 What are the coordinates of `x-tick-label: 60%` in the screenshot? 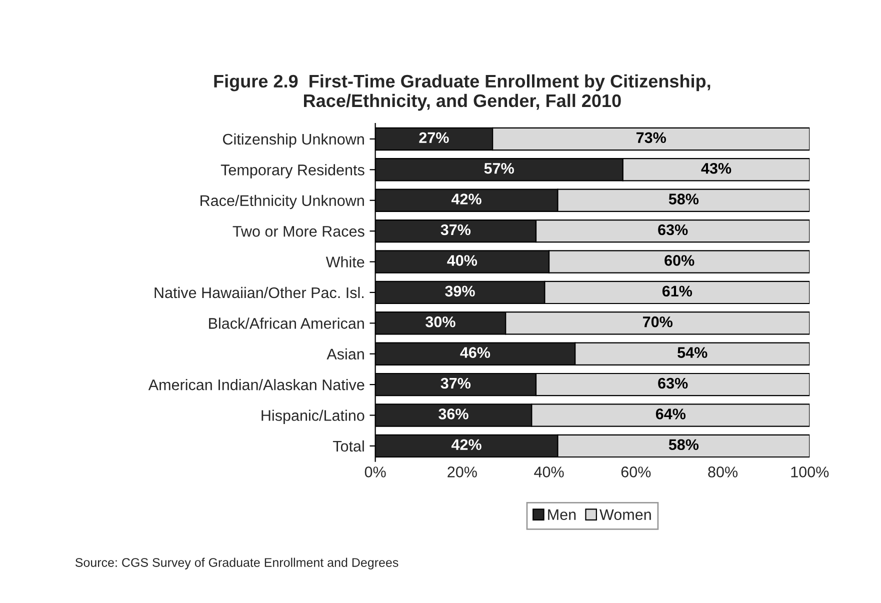 It's located at (636, 472).